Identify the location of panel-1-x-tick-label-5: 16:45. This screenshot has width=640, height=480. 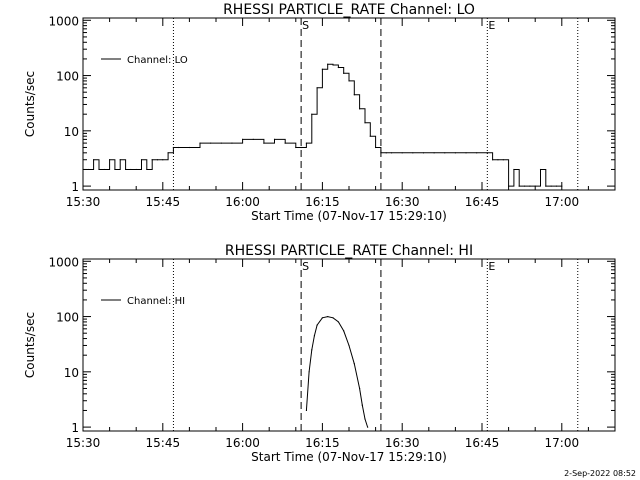
(482, 202).